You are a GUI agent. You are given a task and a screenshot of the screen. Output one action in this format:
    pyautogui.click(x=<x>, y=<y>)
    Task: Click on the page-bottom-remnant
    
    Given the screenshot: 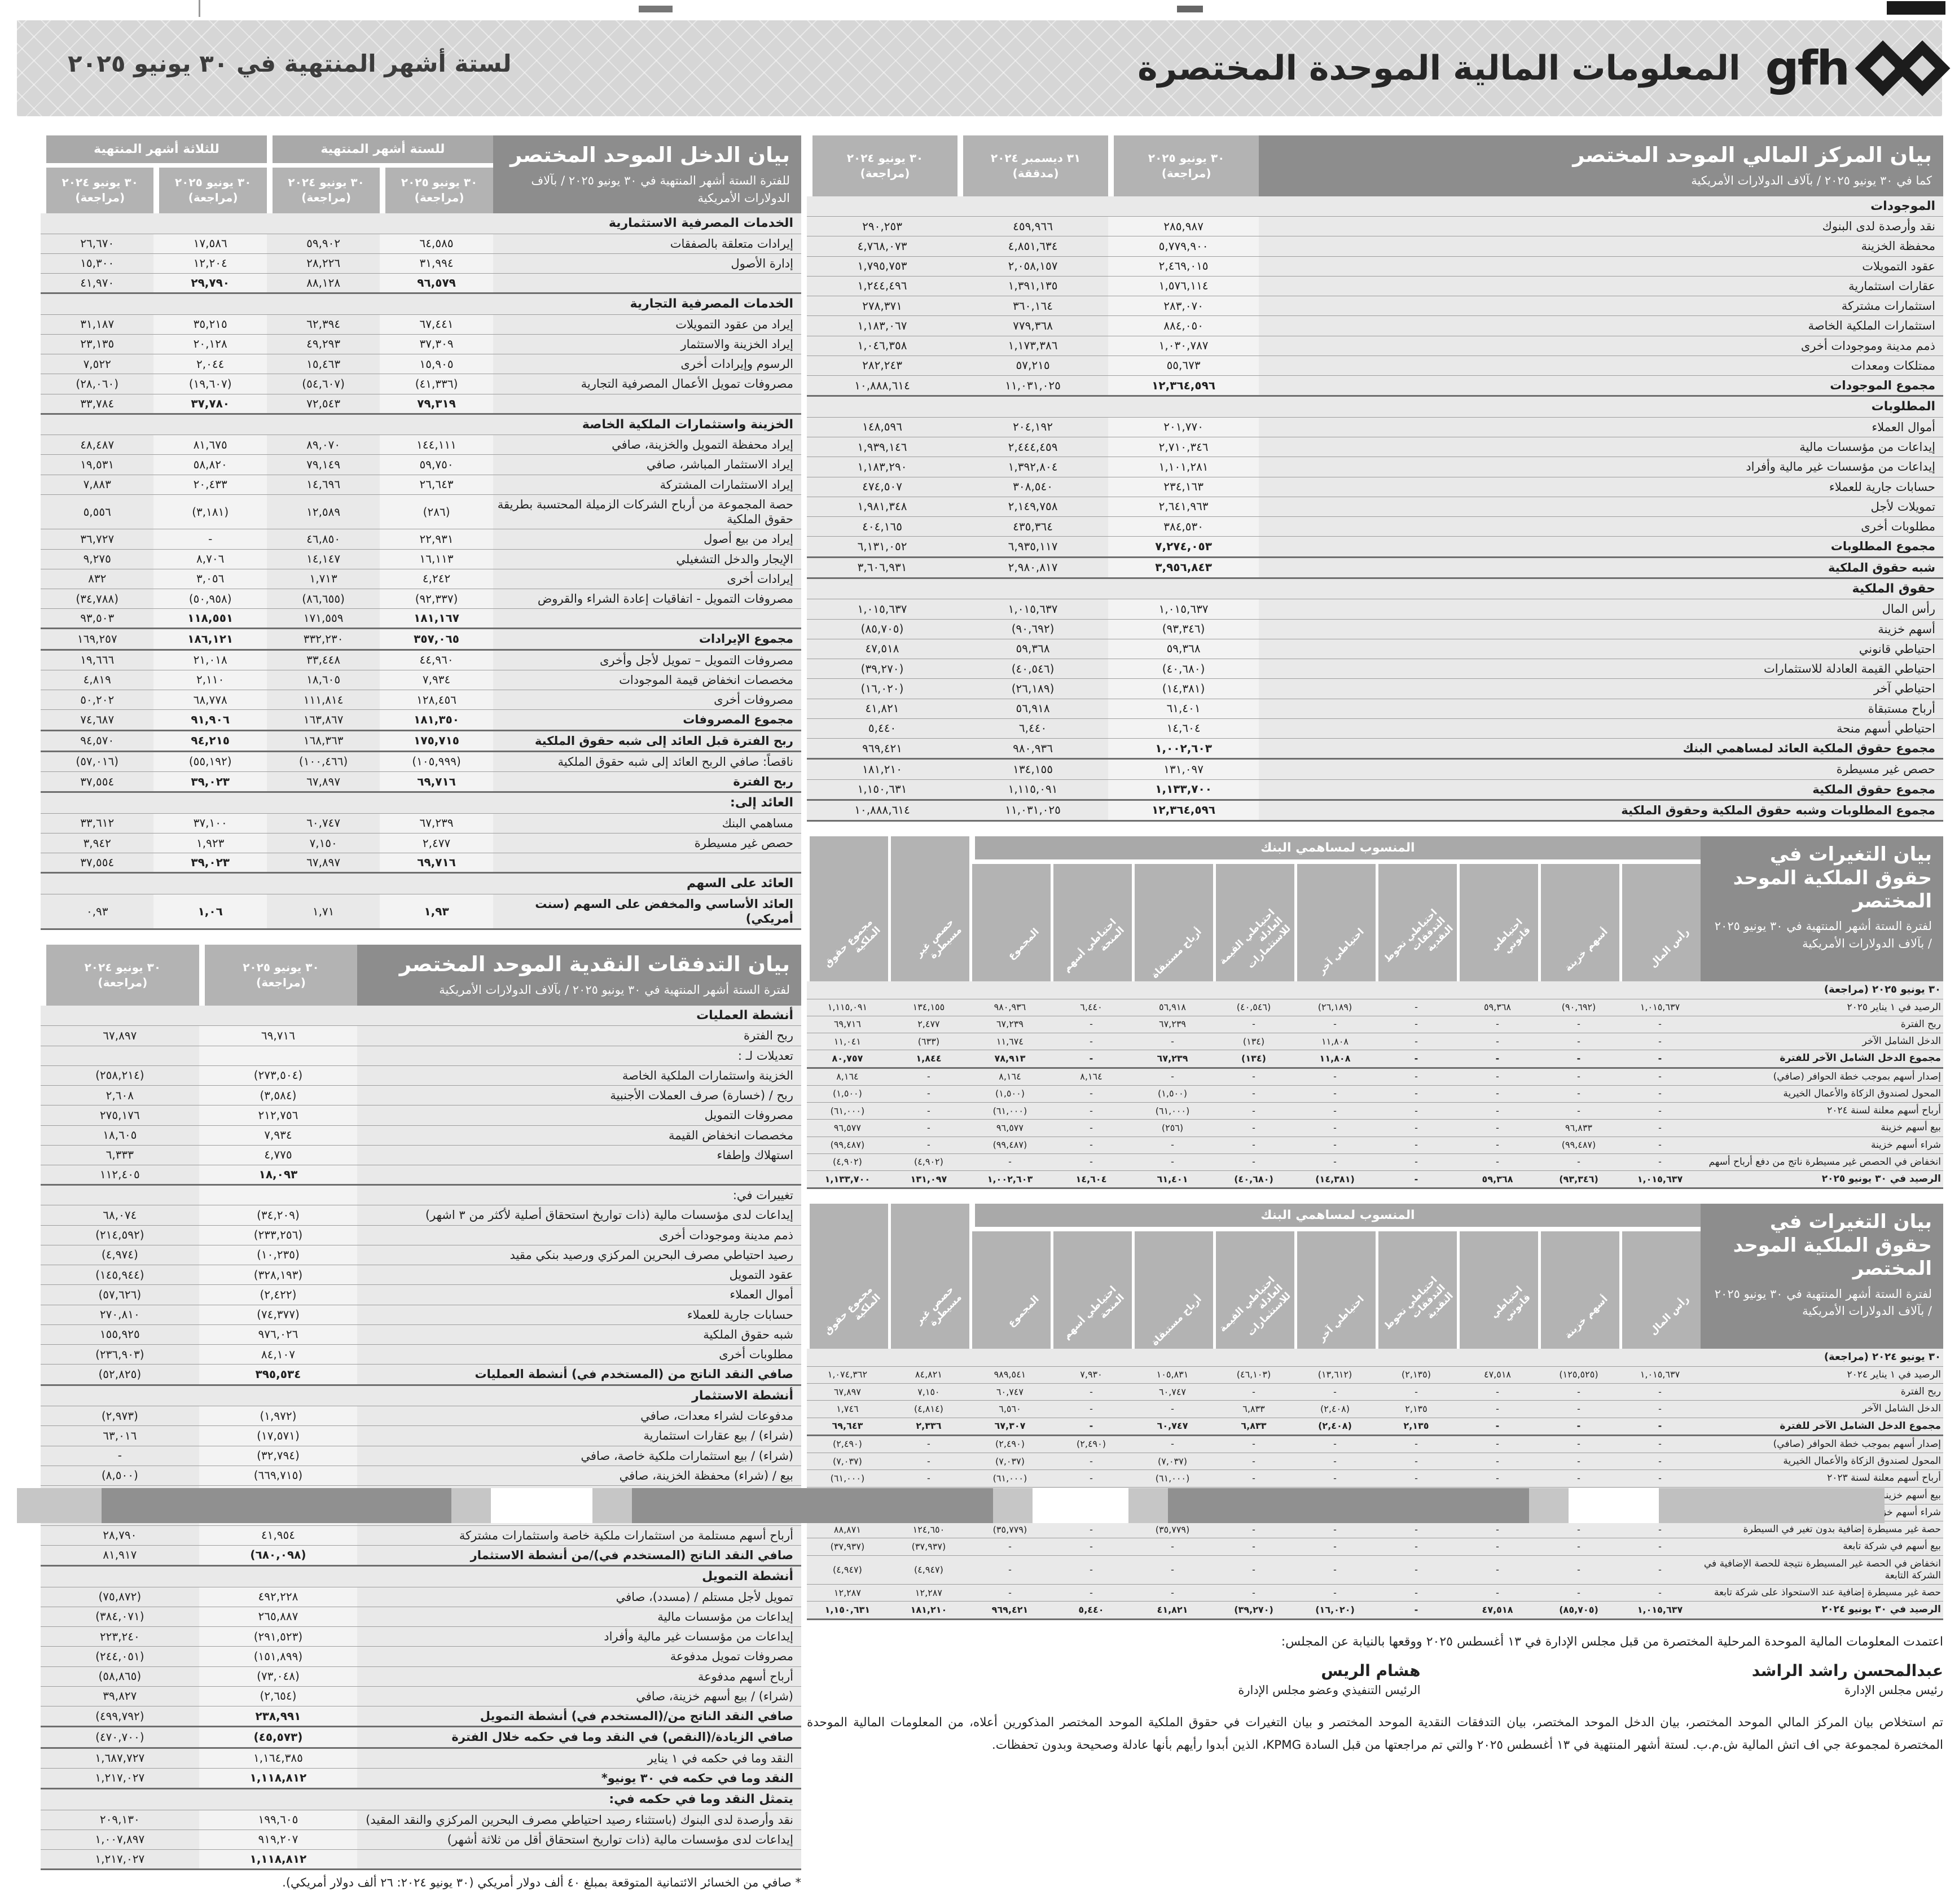 What is the action you would take?
    pyautogui.click(x=979, y=1505)
    